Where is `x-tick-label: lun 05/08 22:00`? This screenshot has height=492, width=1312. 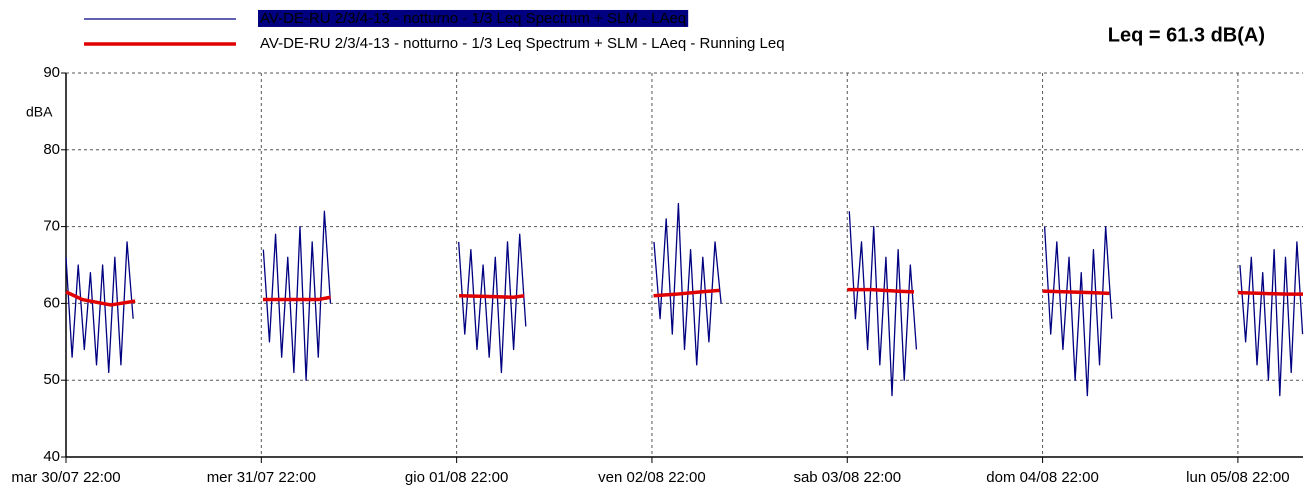
x-tick-label: lun 05/08 22:00 is located at coordinates (1237, 477).